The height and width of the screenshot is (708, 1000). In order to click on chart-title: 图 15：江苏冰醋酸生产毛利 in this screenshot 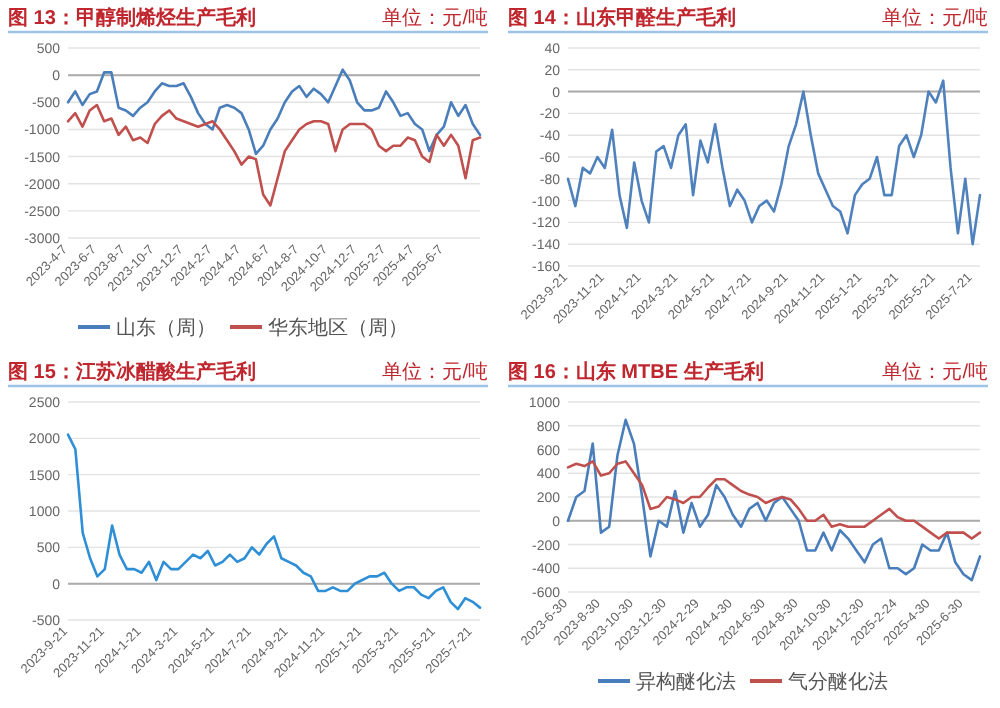, I will do `click(132, 372)`.